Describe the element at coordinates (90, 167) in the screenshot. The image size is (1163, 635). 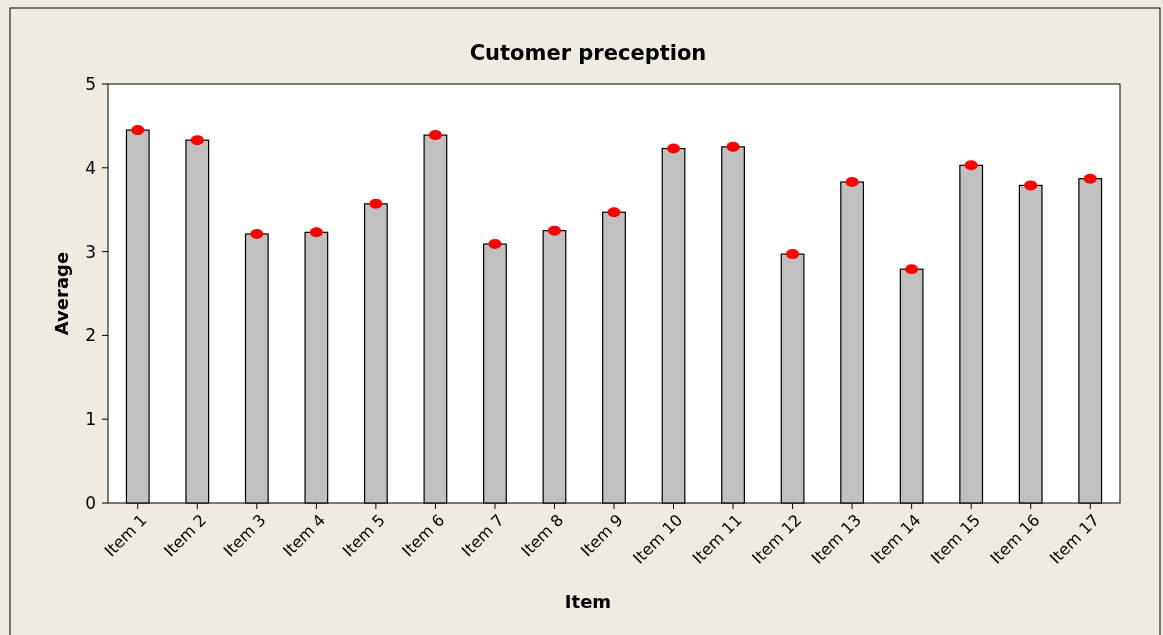
I see `y-tick-label: 4` at that location.